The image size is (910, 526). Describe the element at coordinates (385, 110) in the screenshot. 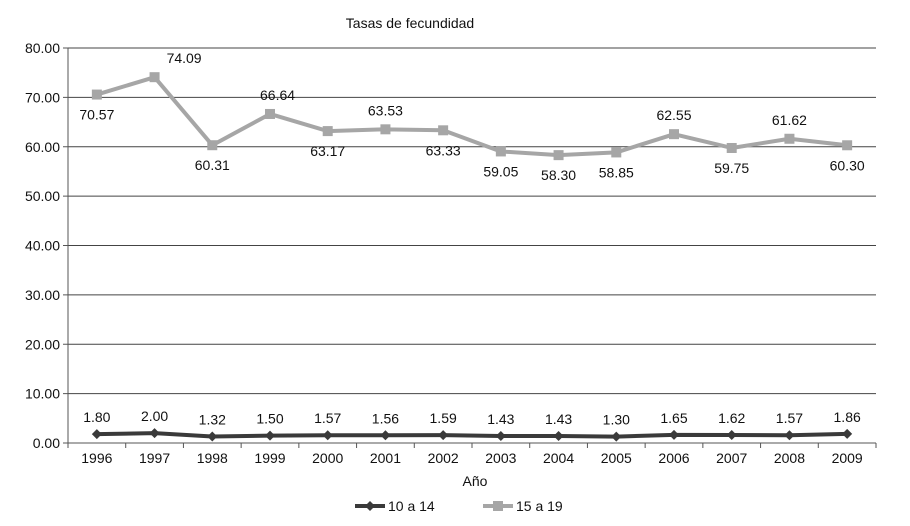

I see `data-label: 63.53` at that location.